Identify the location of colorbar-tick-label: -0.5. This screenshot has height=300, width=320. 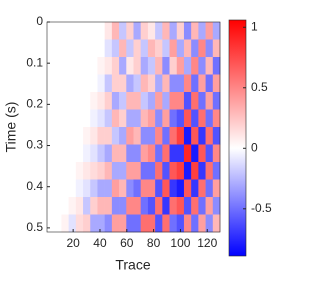
(261, 208).